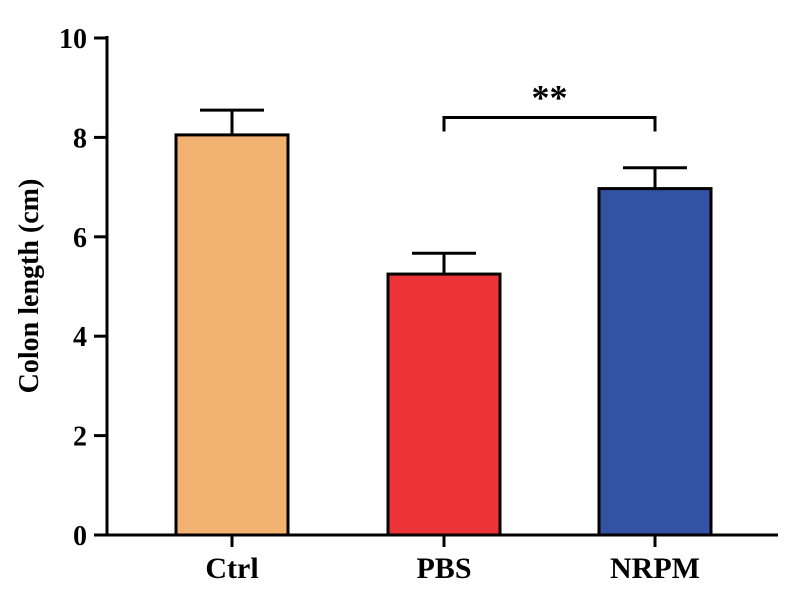 This screenshot has width=800, height=600. Describe the element at coordinates (655, 362) in the screenshot. I see `bar-nrpm` at that location.